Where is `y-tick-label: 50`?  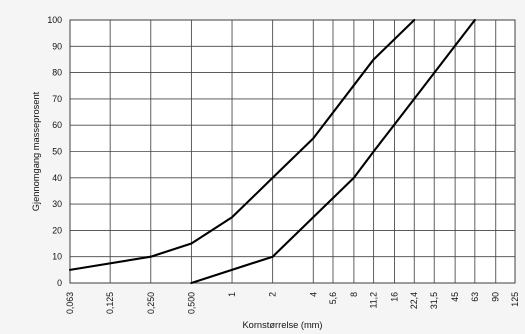 y-tick-label: 50 is located at coordinates (57, 152).